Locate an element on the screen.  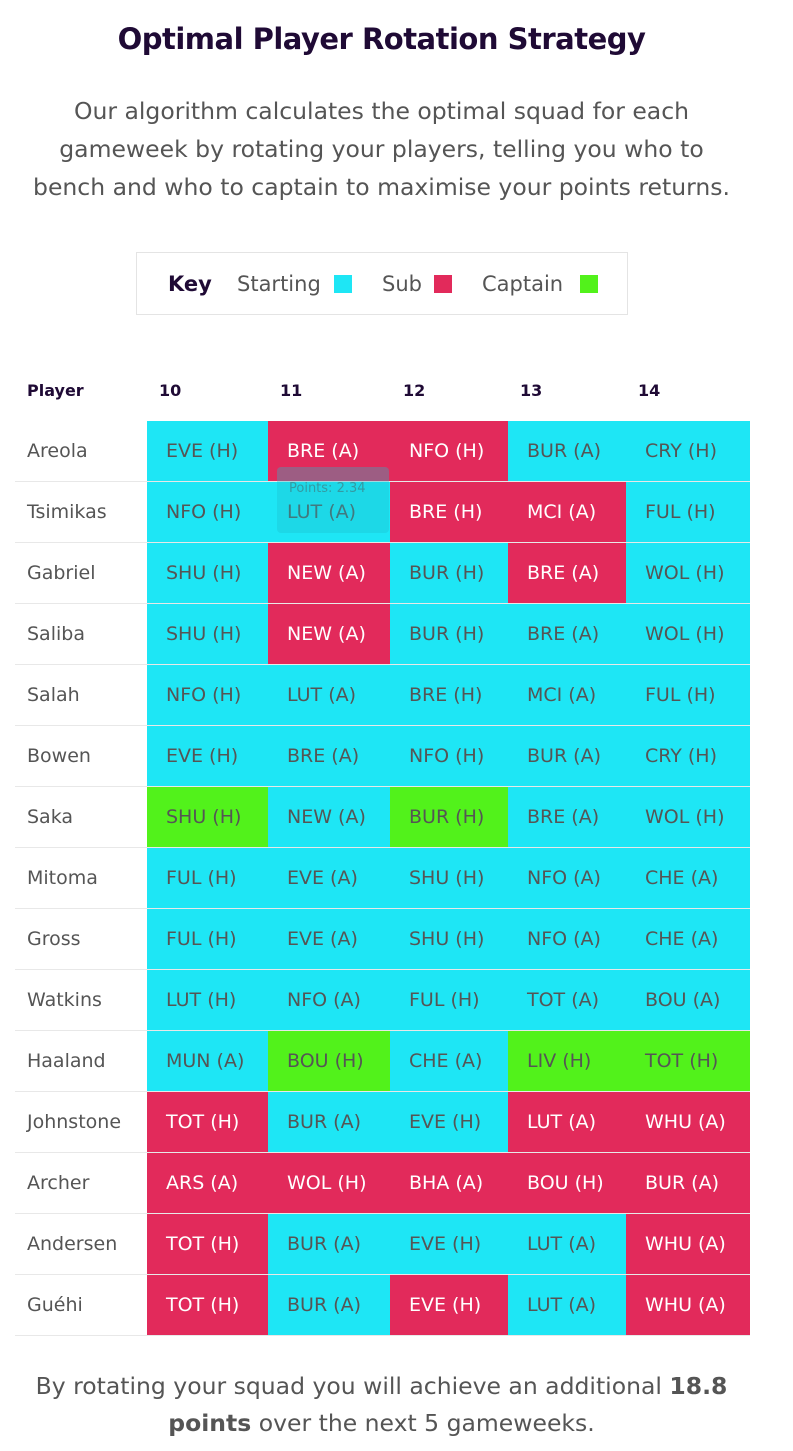
key-sub-label: Sub is located at coordinates (402, 284).